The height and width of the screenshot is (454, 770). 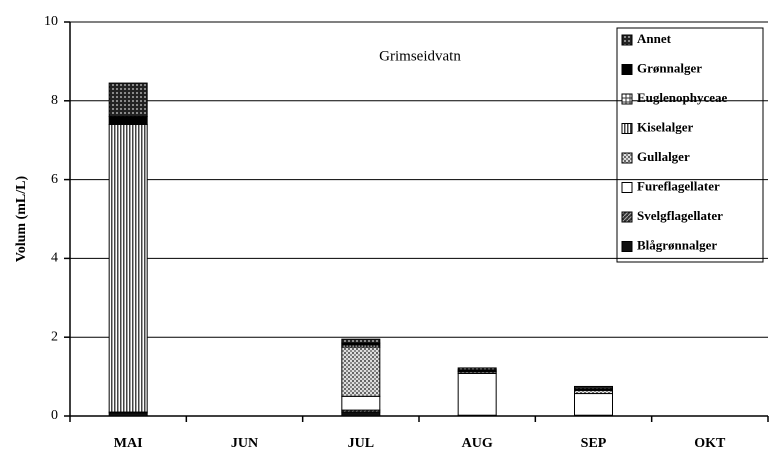 What do you see at coordinates (477, 443) in the screenshot?
I see `x-tick-label: AUG` at bounding box center [477, 443].